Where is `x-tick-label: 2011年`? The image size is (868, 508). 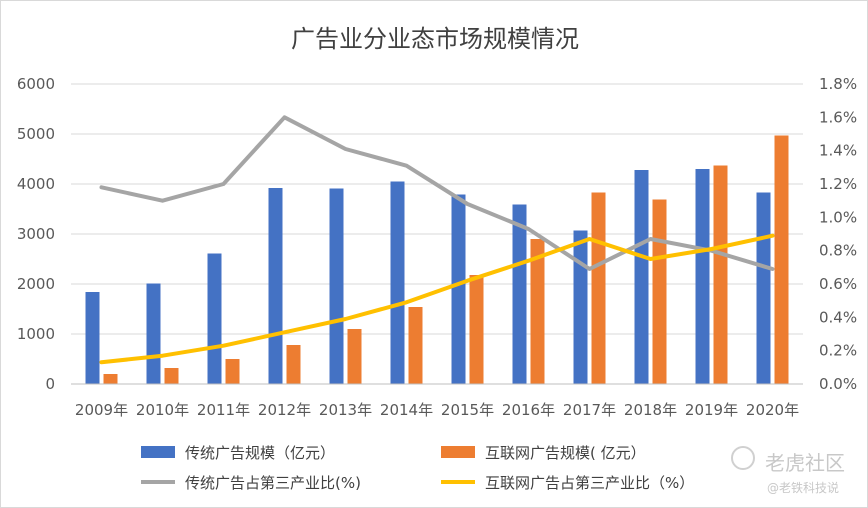 x-tick-label: 2011年 is located at coordinates (223, 410).